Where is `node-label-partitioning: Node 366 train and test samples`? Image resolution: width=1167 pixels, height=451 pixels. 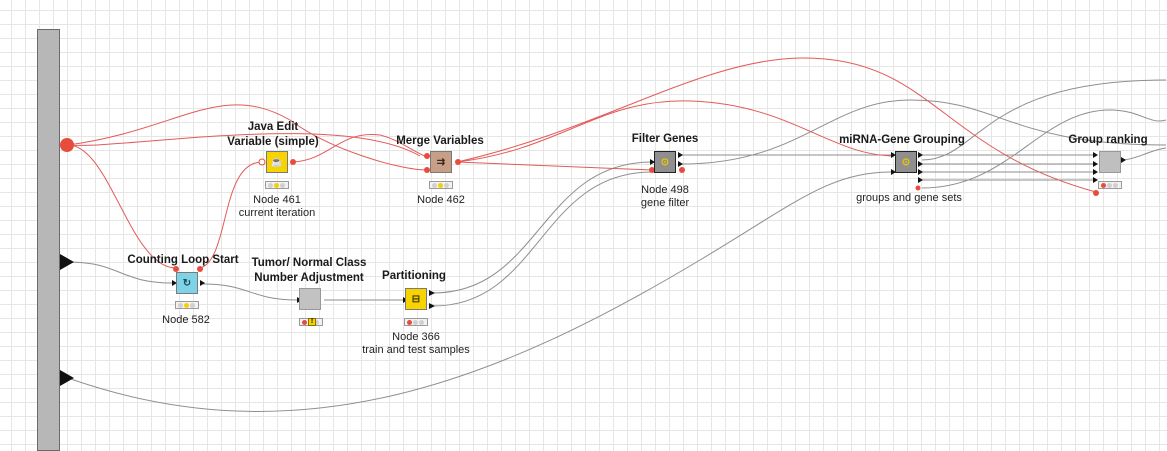
node-label-partitioning: Node 366 train and test samples is located at coordinates (416, 343).